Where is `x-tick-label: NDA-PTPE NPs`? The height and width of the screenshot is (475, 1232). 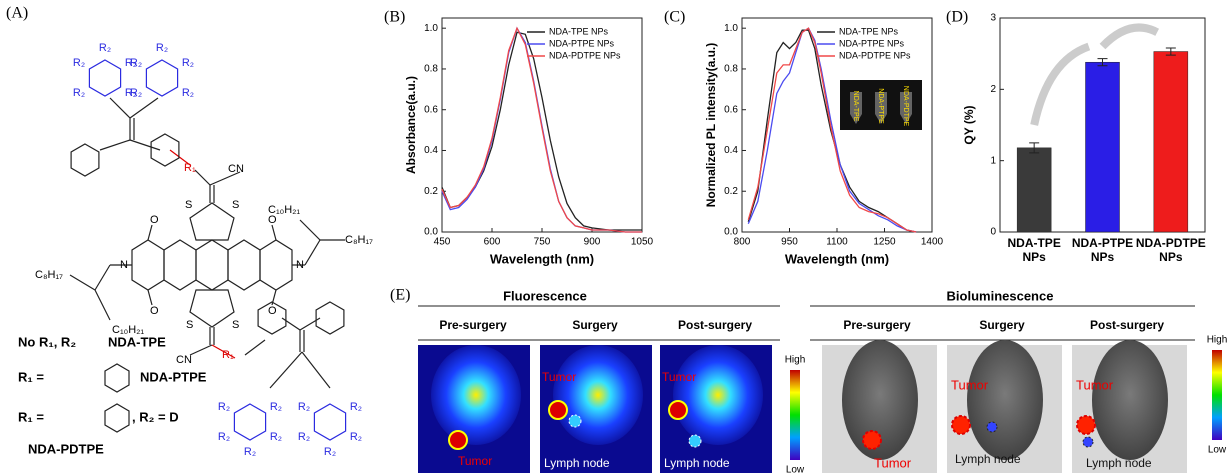
x-tick-label: NDA-PTPE NPs is located at coordinates (1102, 250).